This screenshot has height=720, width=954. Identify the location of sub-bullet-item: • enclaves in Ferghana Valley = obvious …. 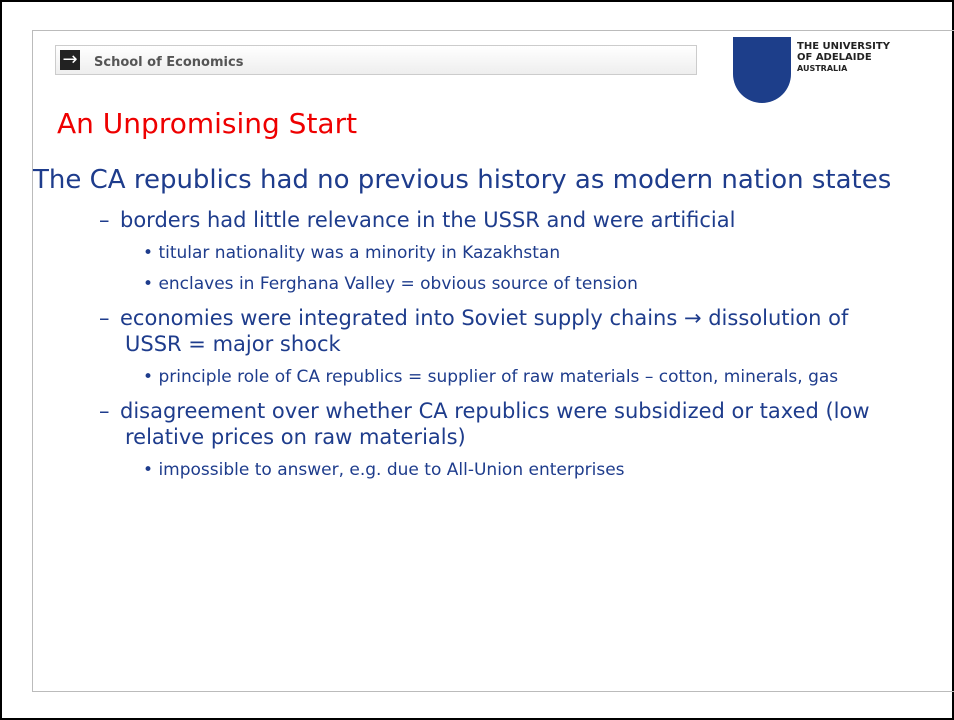
(523, 284).